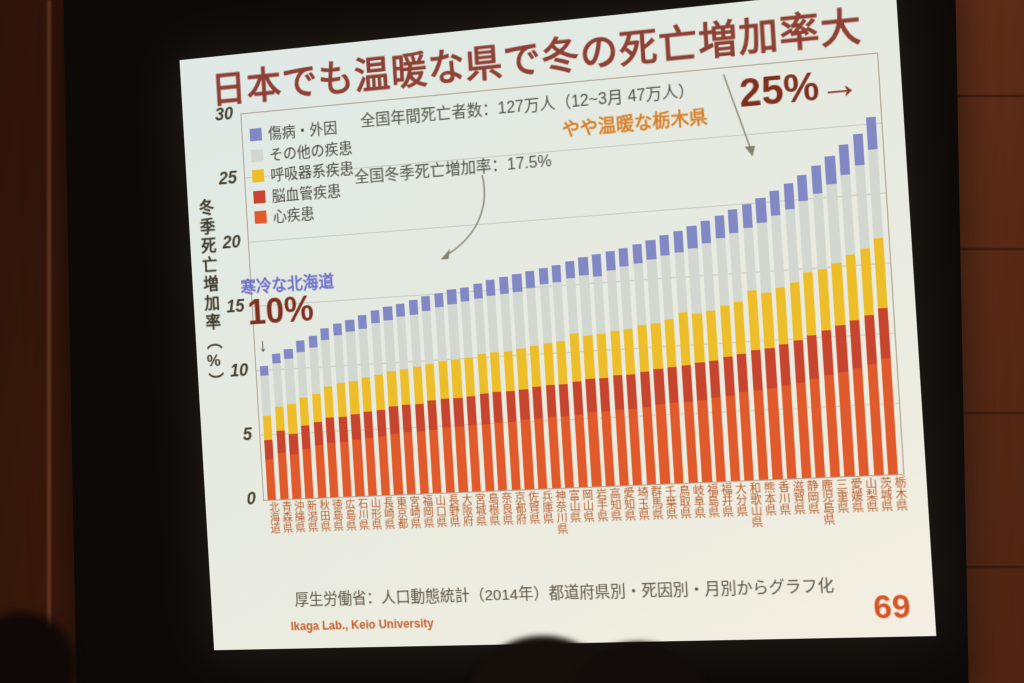  What do you see at coordinates (263, 346) in the screenshot?
I see `down-arrow-icon: ↓` at bounding box center [263, 346].